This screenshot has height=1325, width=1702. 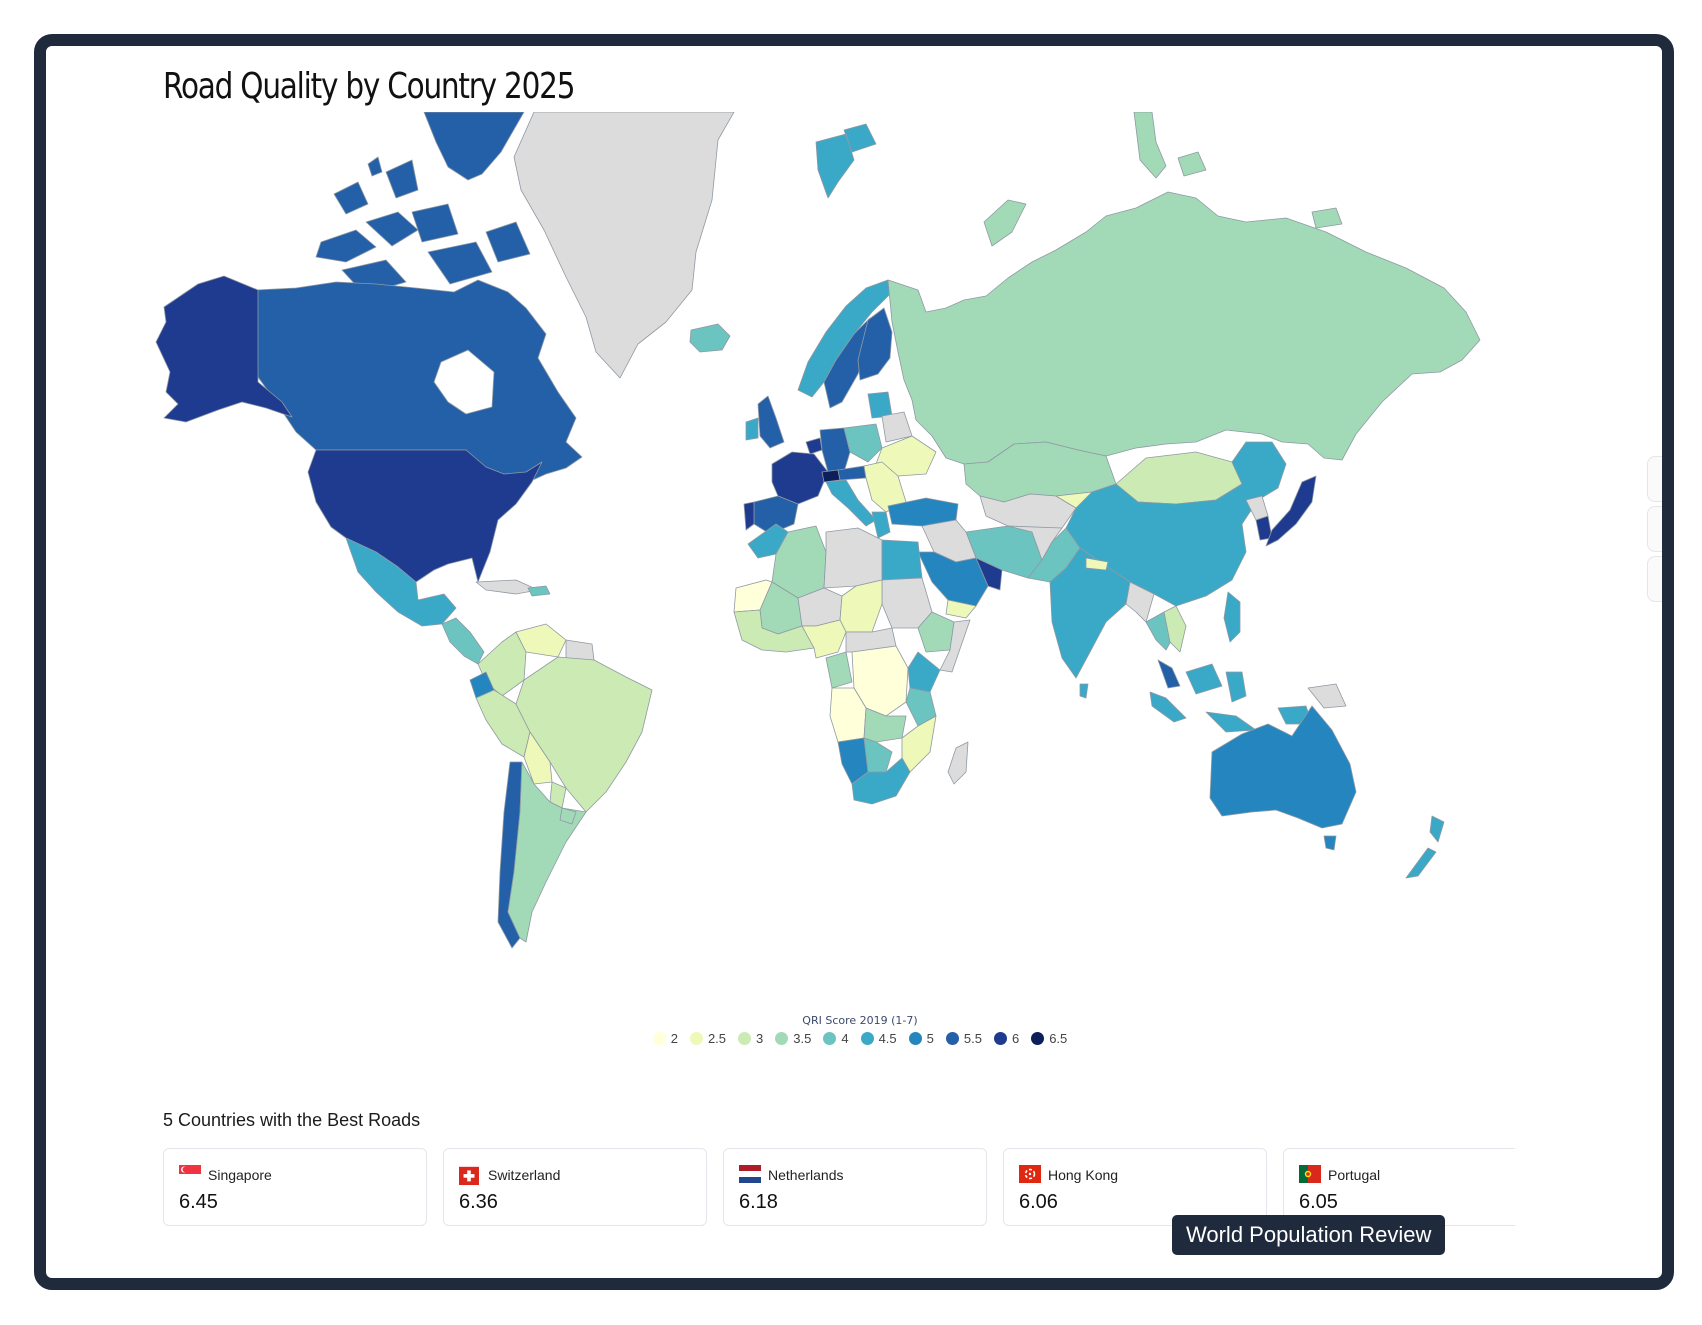 What do you see at coordinates (839, 670) in the screenshot?
I see `country-cameroon-gabon` at bounding box center [839, 670].